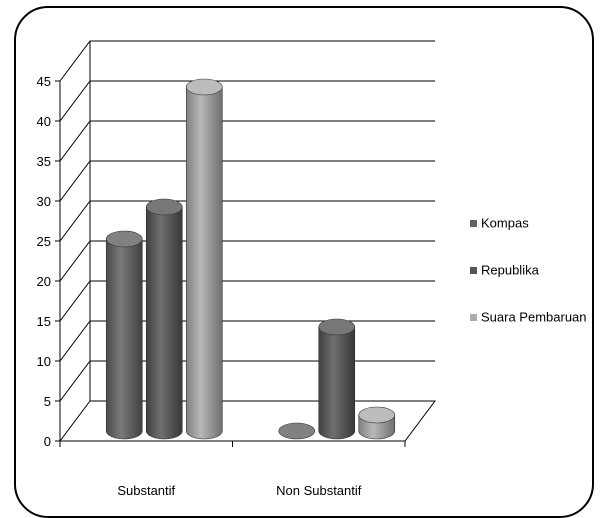  I want to click on y-tick-label: 45, so click(44, 81).